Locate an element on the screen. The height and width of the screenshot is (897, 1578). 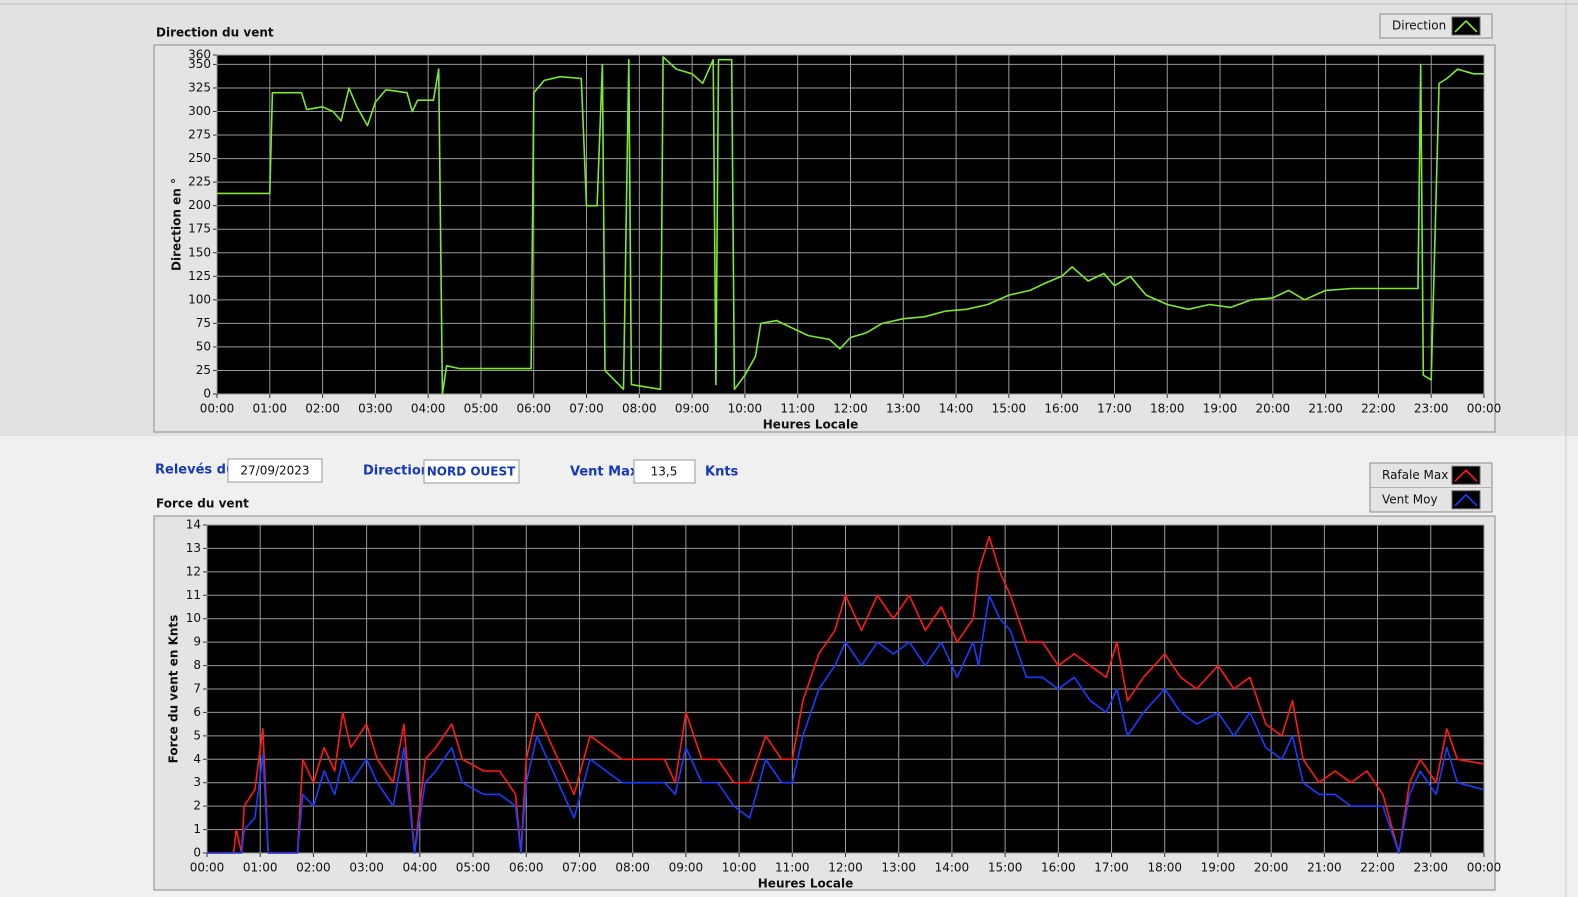
y-tick-label: 4 is located at coordinates (197, 759).